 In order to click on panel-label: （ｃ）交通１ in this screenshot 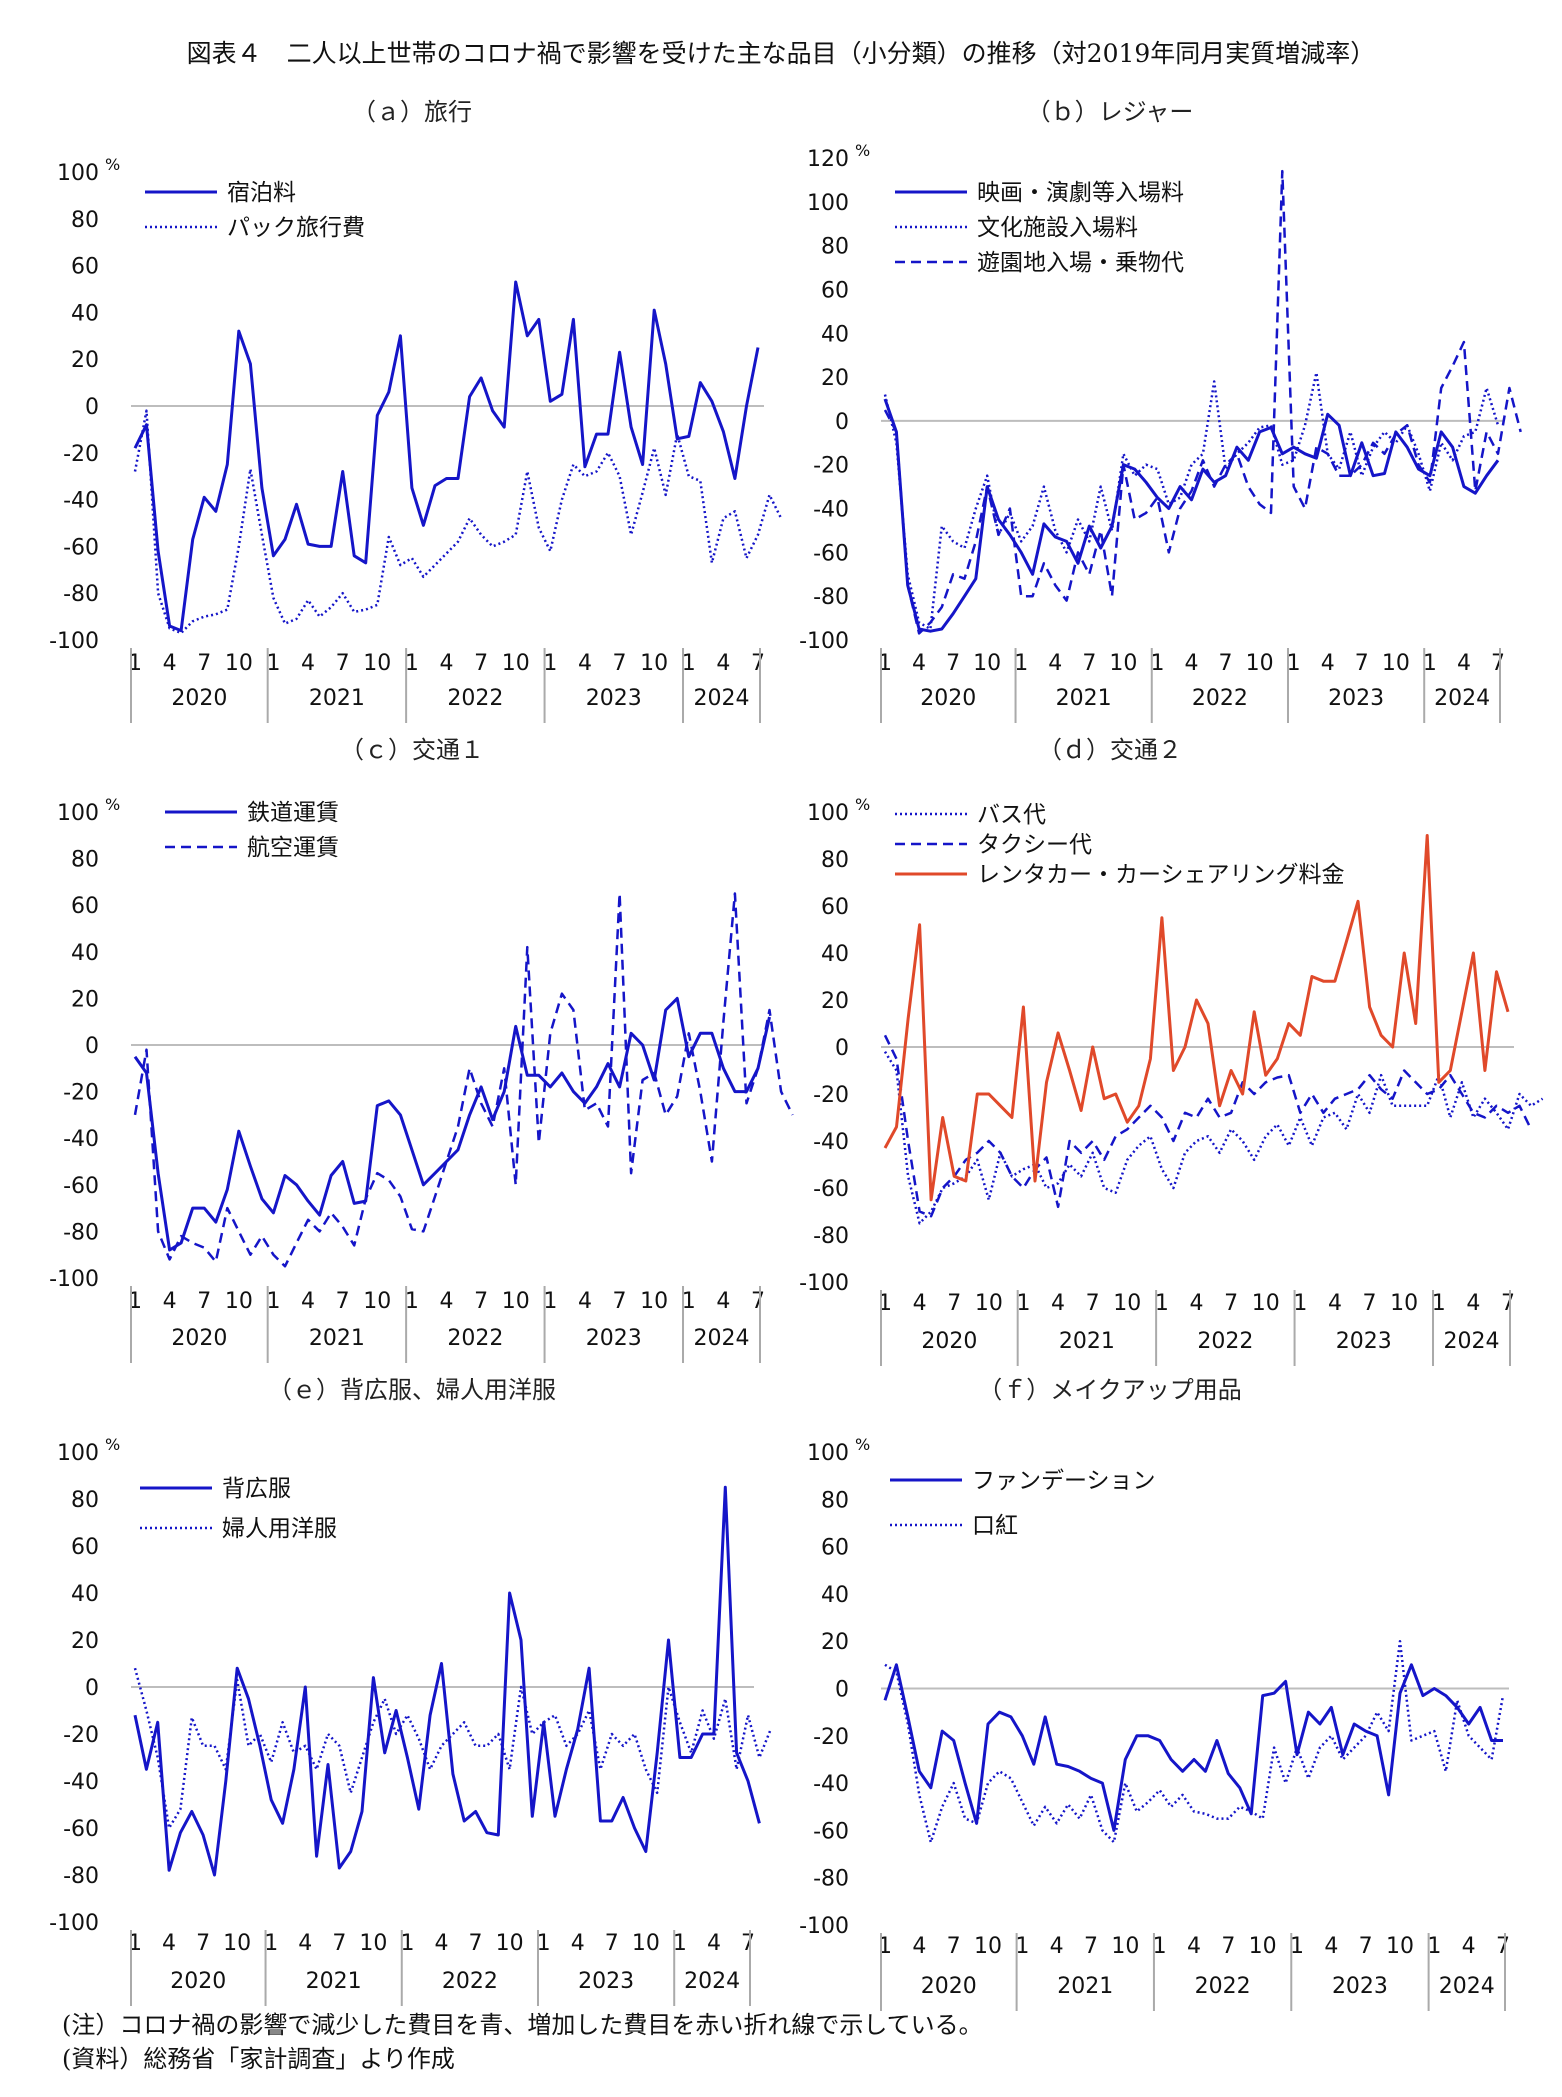, I will do `click(412, 750)`.